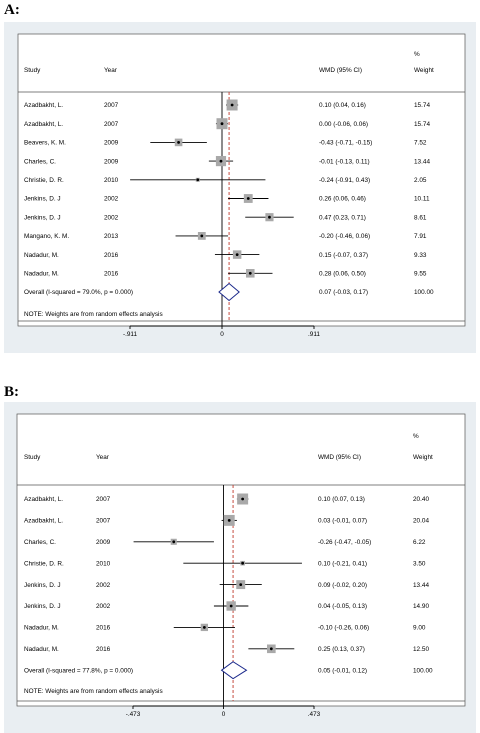 Image resolution: width=480 pixels, height=733 pixels. I want to click on x-tick-label: .473, so click(314, 714).